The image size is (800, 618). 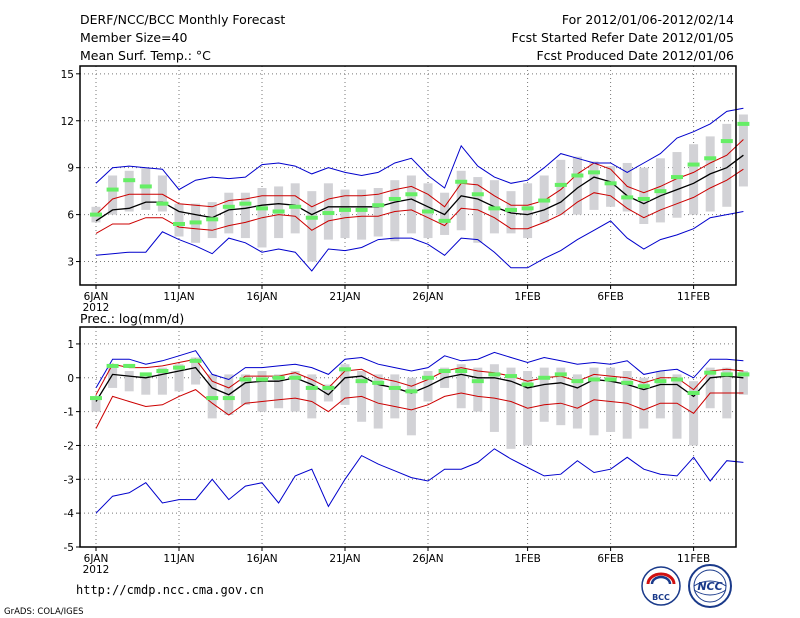 What do you see at coordinates (69, 548) in the screenshot?
I see `precip-ytick-label: -5` at bounding box center [69, 548].